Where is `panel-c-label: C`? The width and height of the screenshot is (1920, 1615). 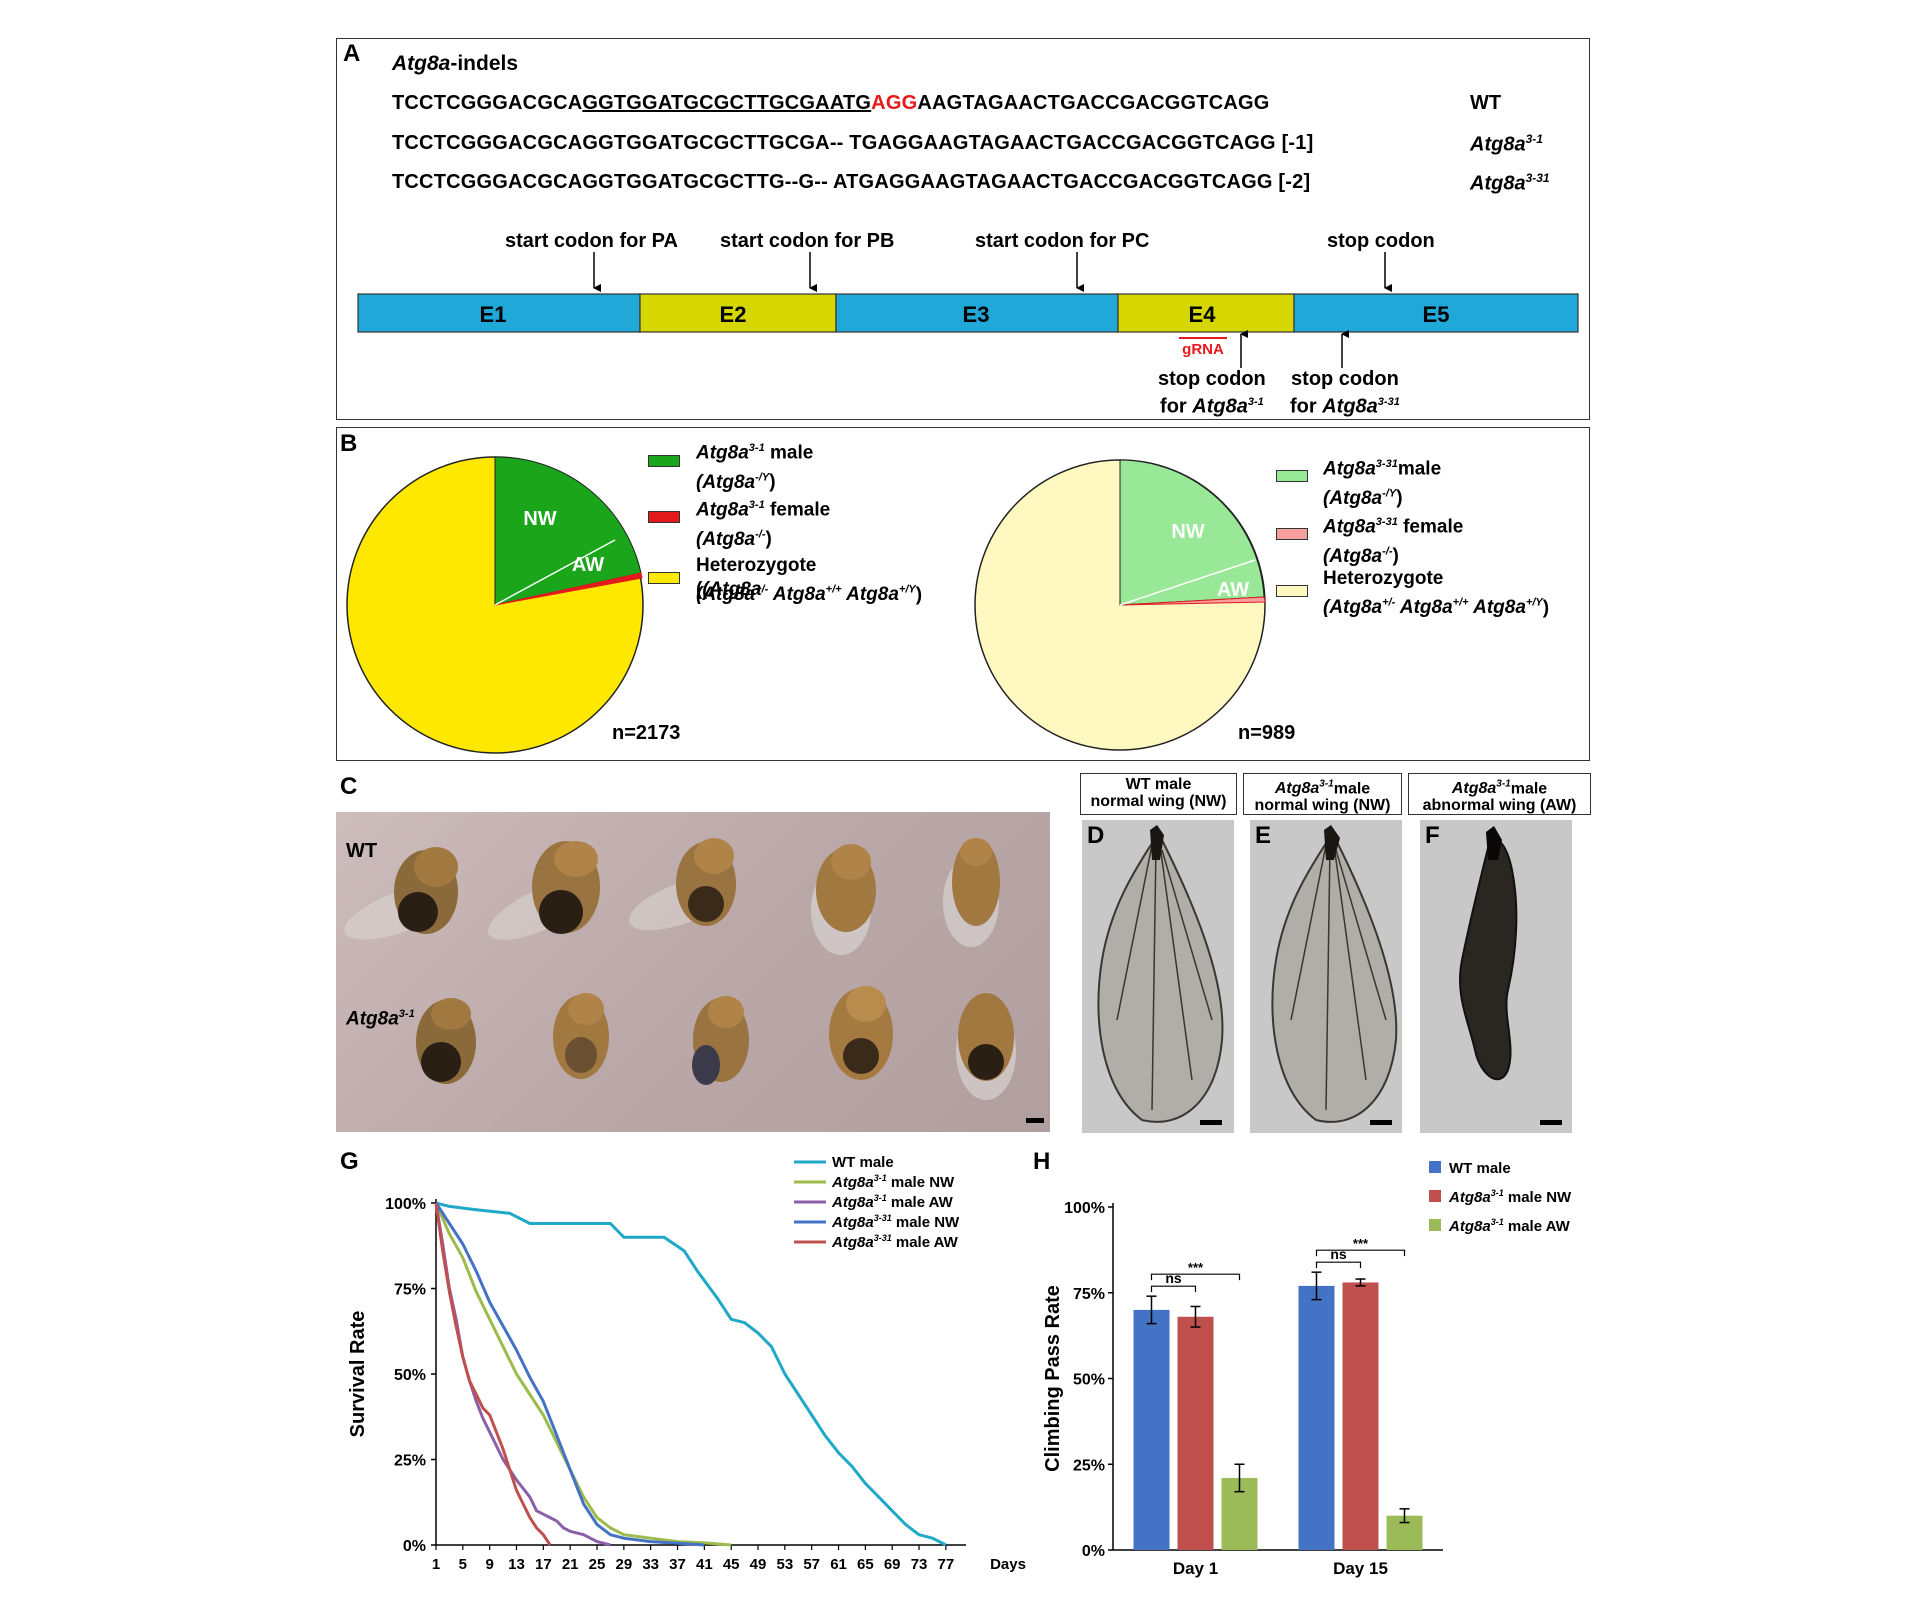 panel-c-label: C is located at coordinates (349, 786).